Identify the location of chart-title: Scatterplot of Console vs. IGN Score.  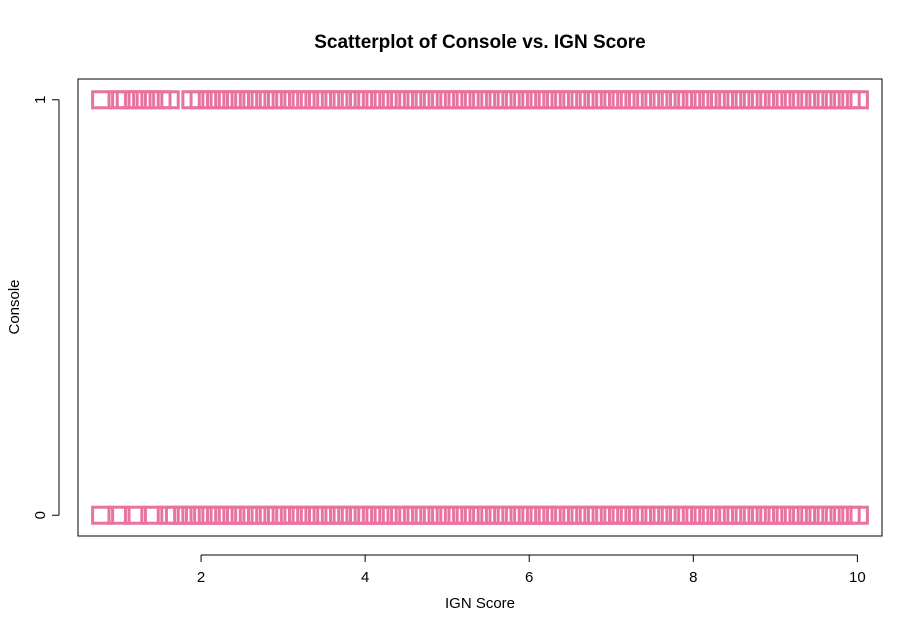
(480, 42).